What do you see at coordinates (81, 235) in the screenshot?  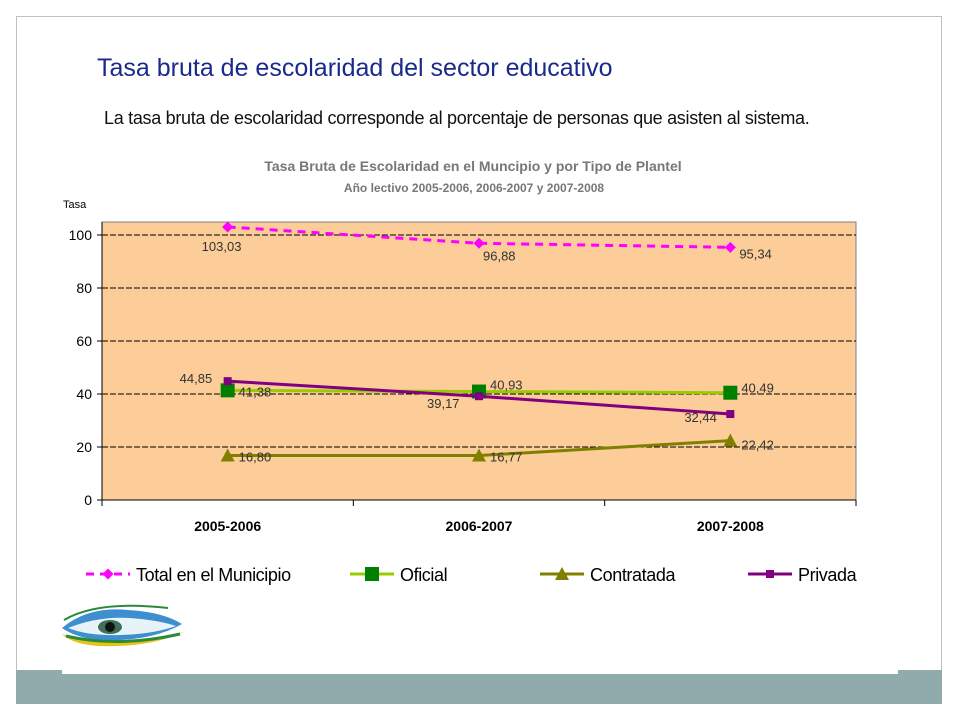 I see `y-tick-label: 100` at bounding box center [81, 235].